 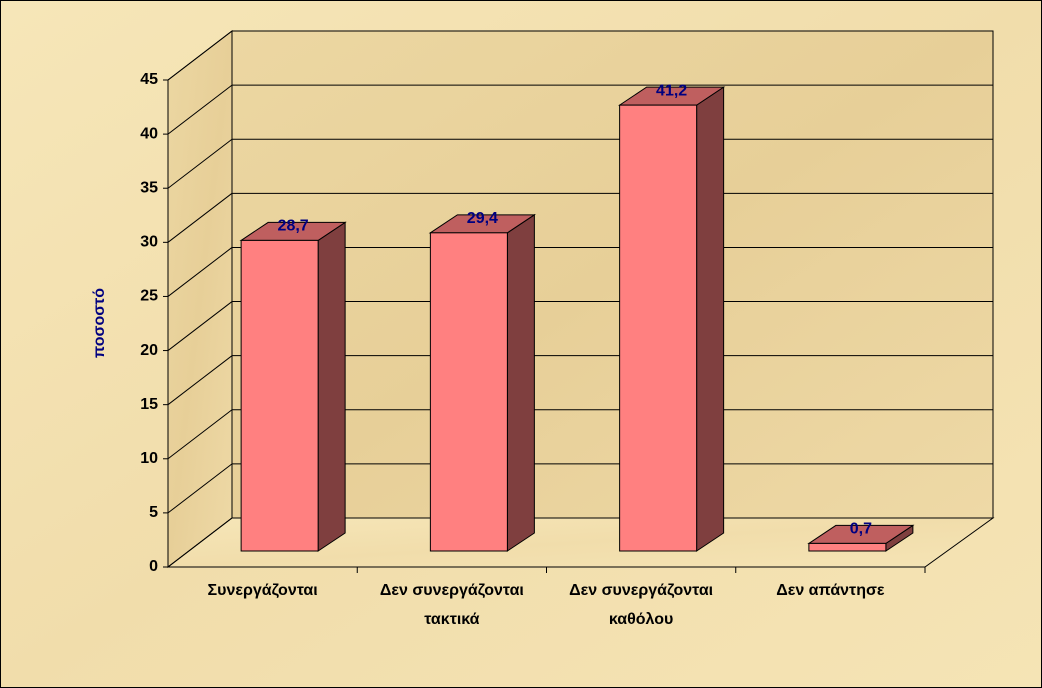 I want to click on y-tick-label: 10, so click(x=149, y=458).